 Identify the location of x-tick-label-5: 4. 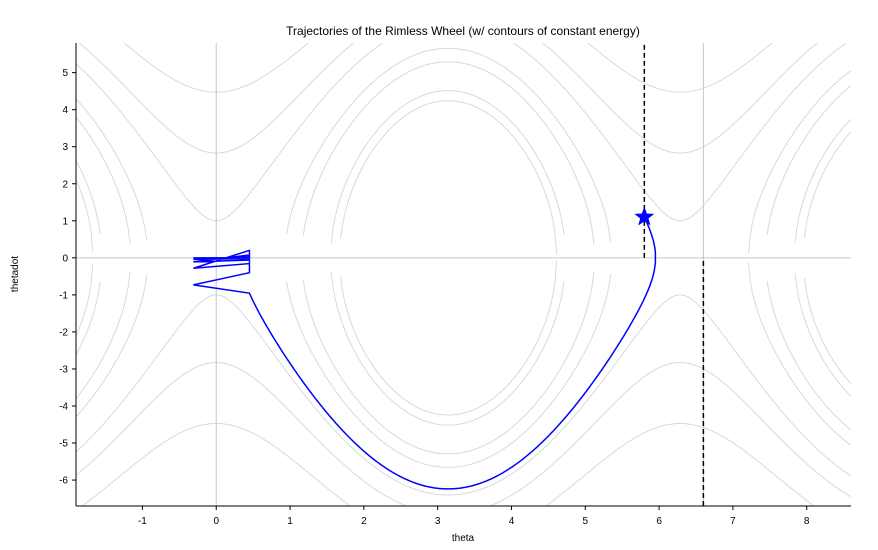
(512, 521).